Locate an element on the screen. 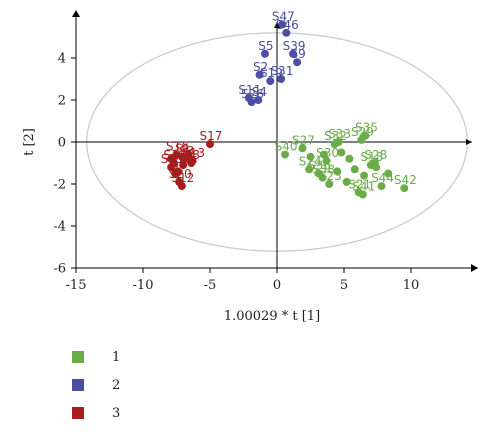 Image resolution: width=500 pixels, height=438 pixels. point-label: S36 is located at coordinates (319, 166).